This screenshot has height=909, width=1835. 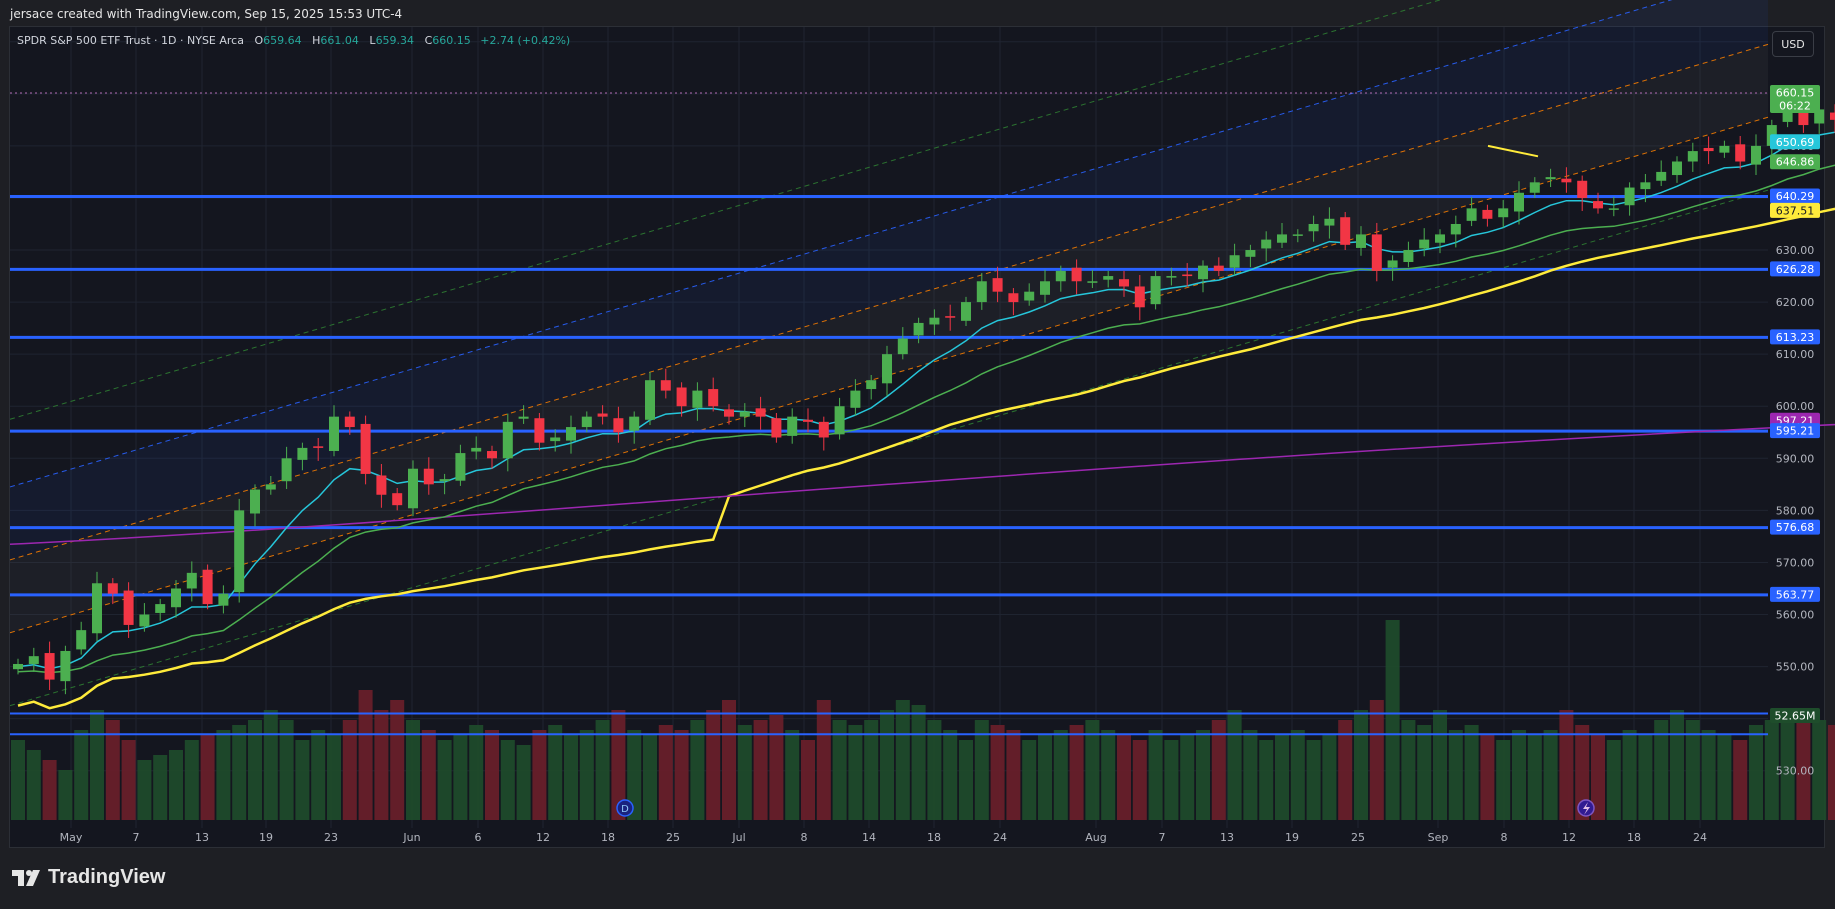 What do you see at coordinates (1795, 667) in the screenshot?
I see `y-tick-label: 550.00` at bounding box center [1795, 667].